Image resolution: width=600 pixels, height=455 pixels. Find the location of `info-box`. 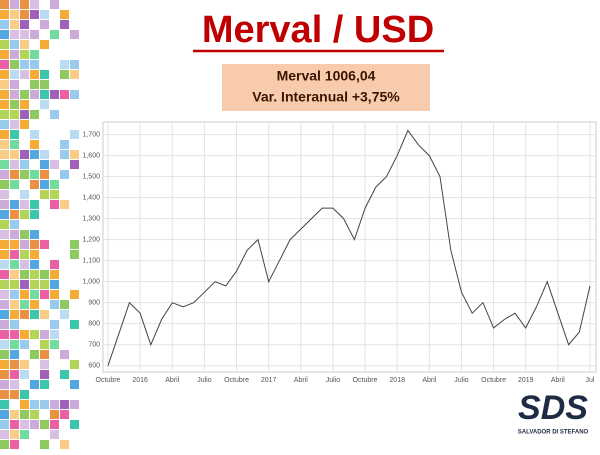

info-box is located at coordinates (326, 87).